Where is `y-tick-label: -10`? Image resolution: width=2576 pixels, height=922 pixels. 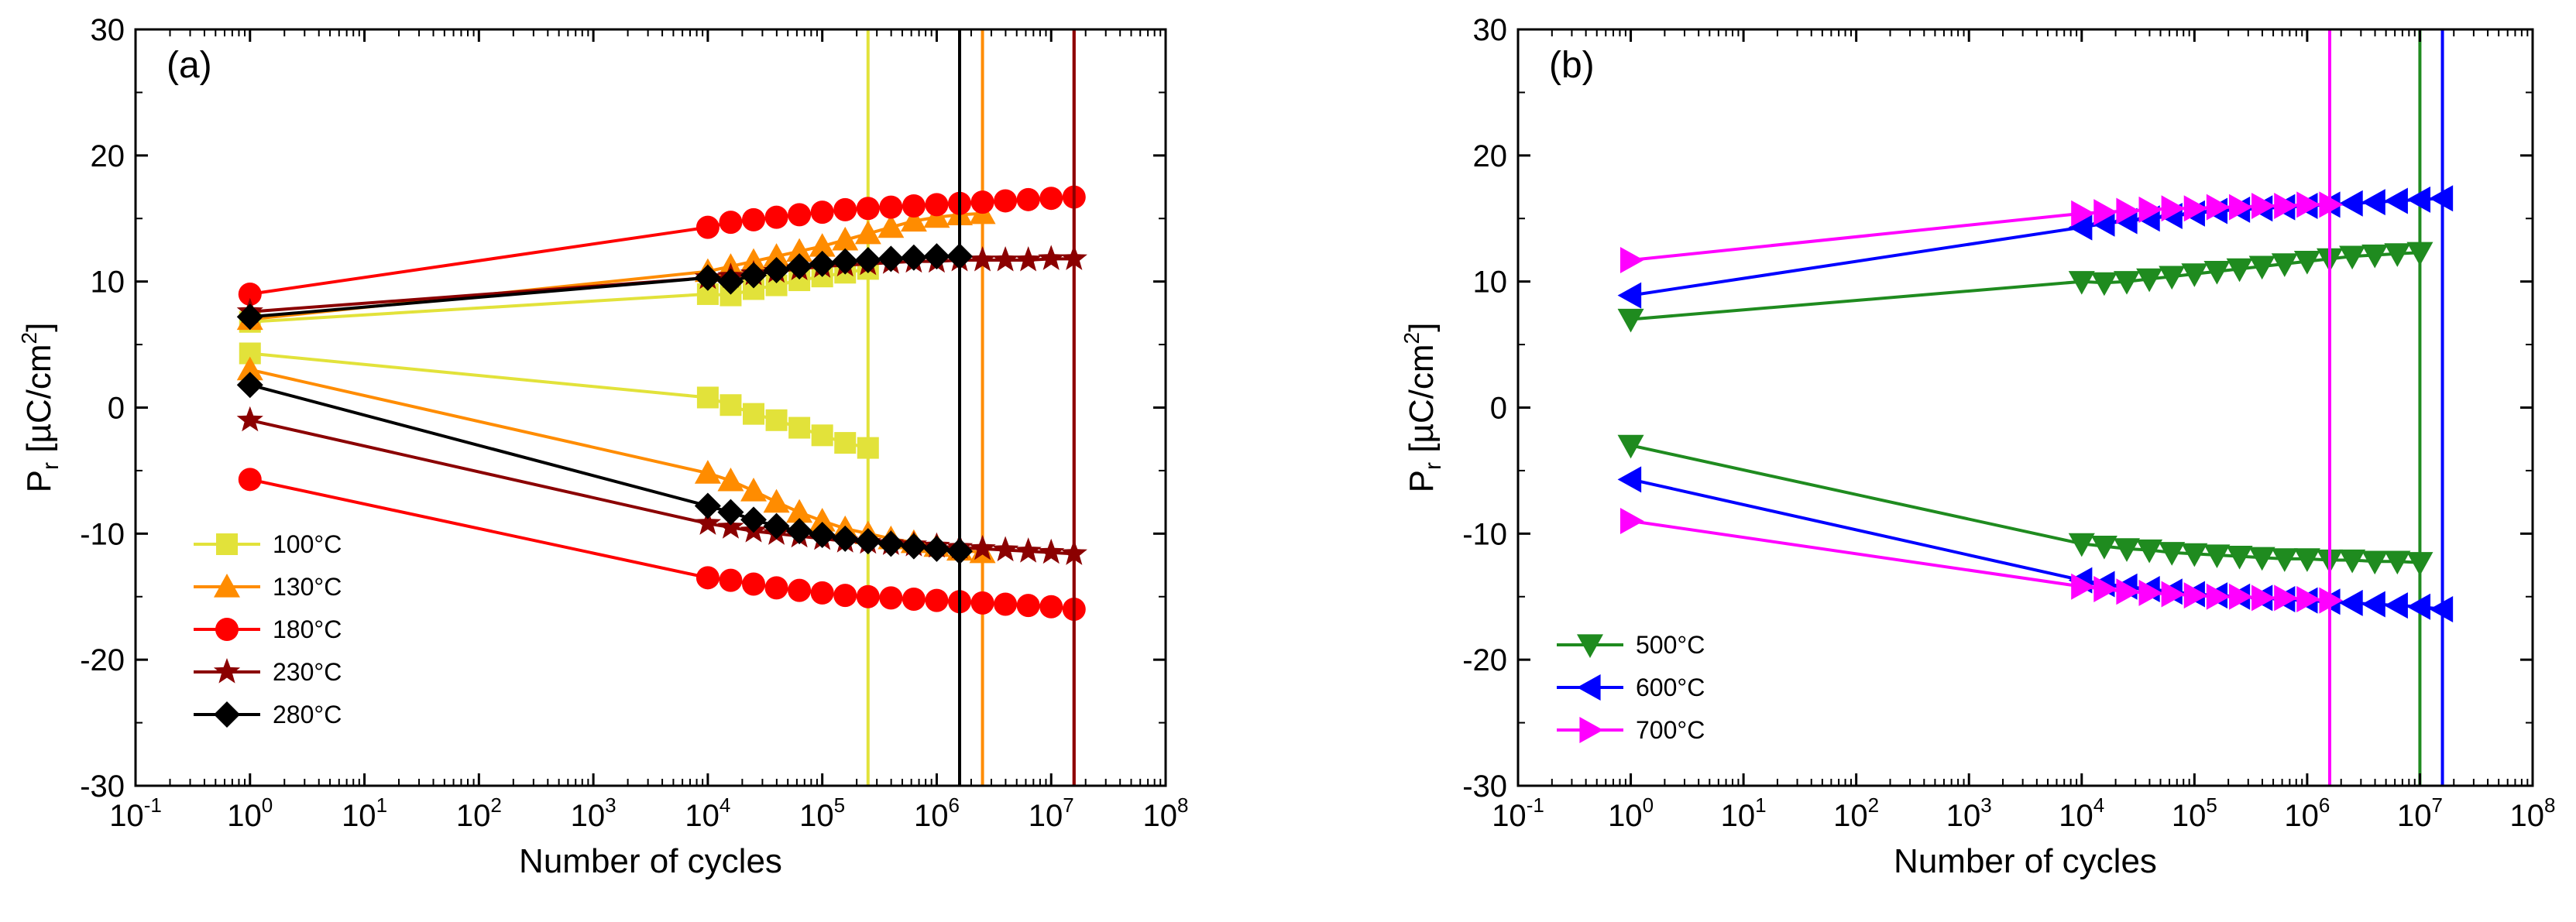
y-tick-label: -10 is located at coordinates (102, 534).